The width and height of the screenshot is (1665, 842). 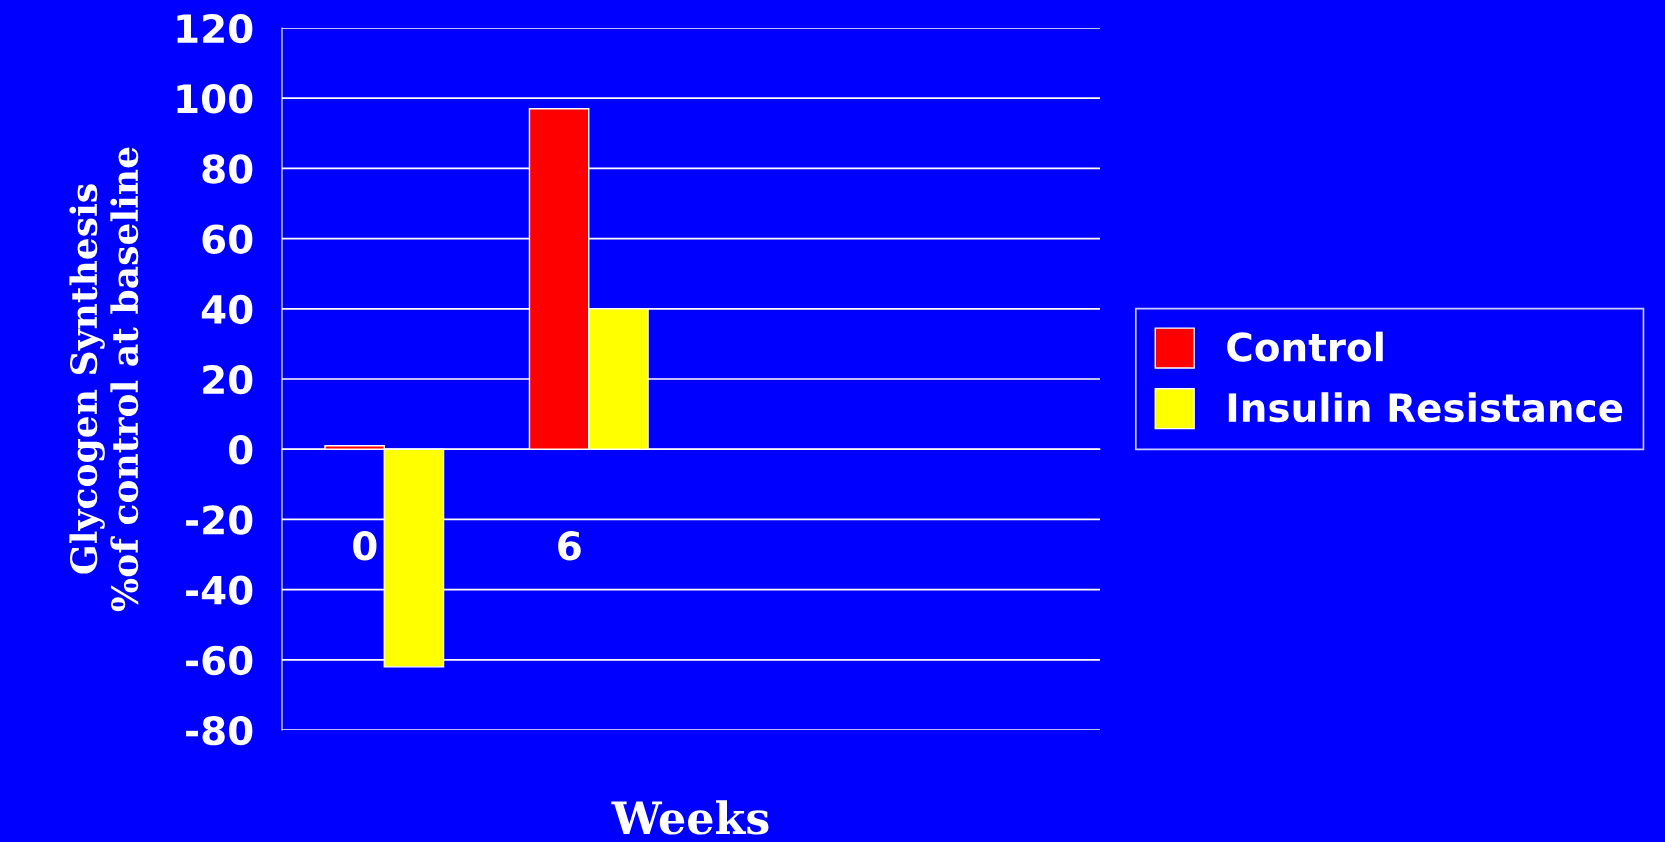 What do you see at coordinates (569, 546) in the screenshot?
I see `x-tick-label: 6` at bounding box center [569, 546].